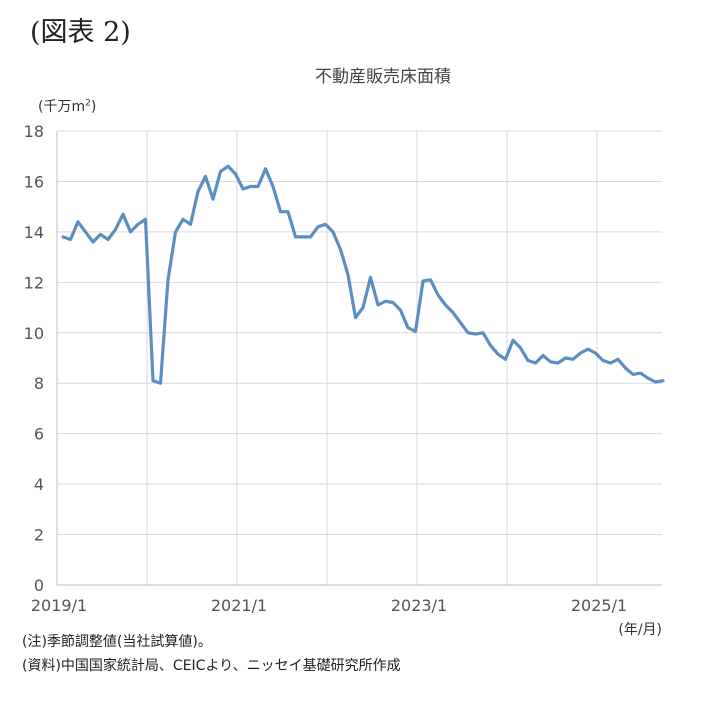 The width and height of the screenshot is (706, 702). Describe the element at coordinates (39, 434) in the screenshot. I see `y-tick-label: 6` at that location.